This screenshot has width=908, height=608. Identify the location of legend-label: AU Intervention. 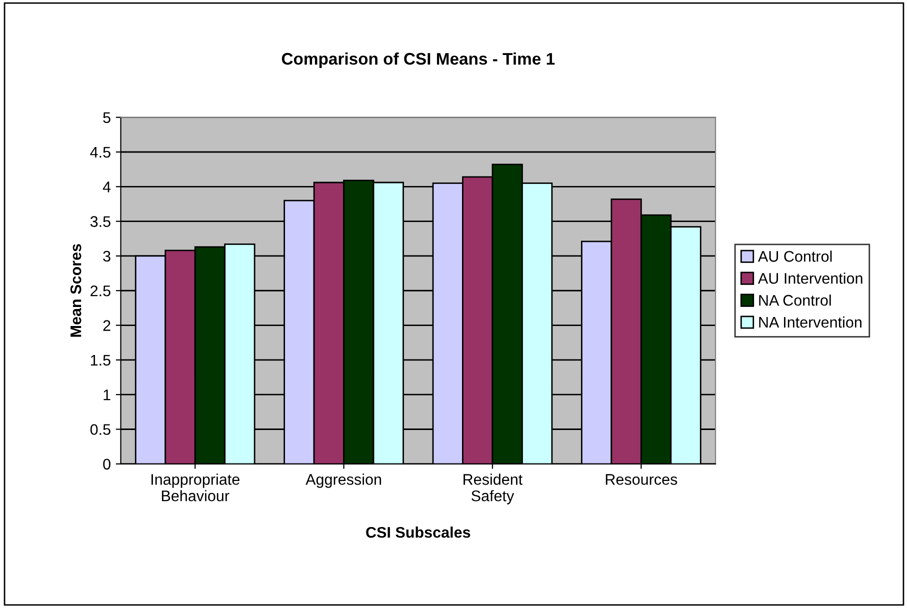
(810, 278).